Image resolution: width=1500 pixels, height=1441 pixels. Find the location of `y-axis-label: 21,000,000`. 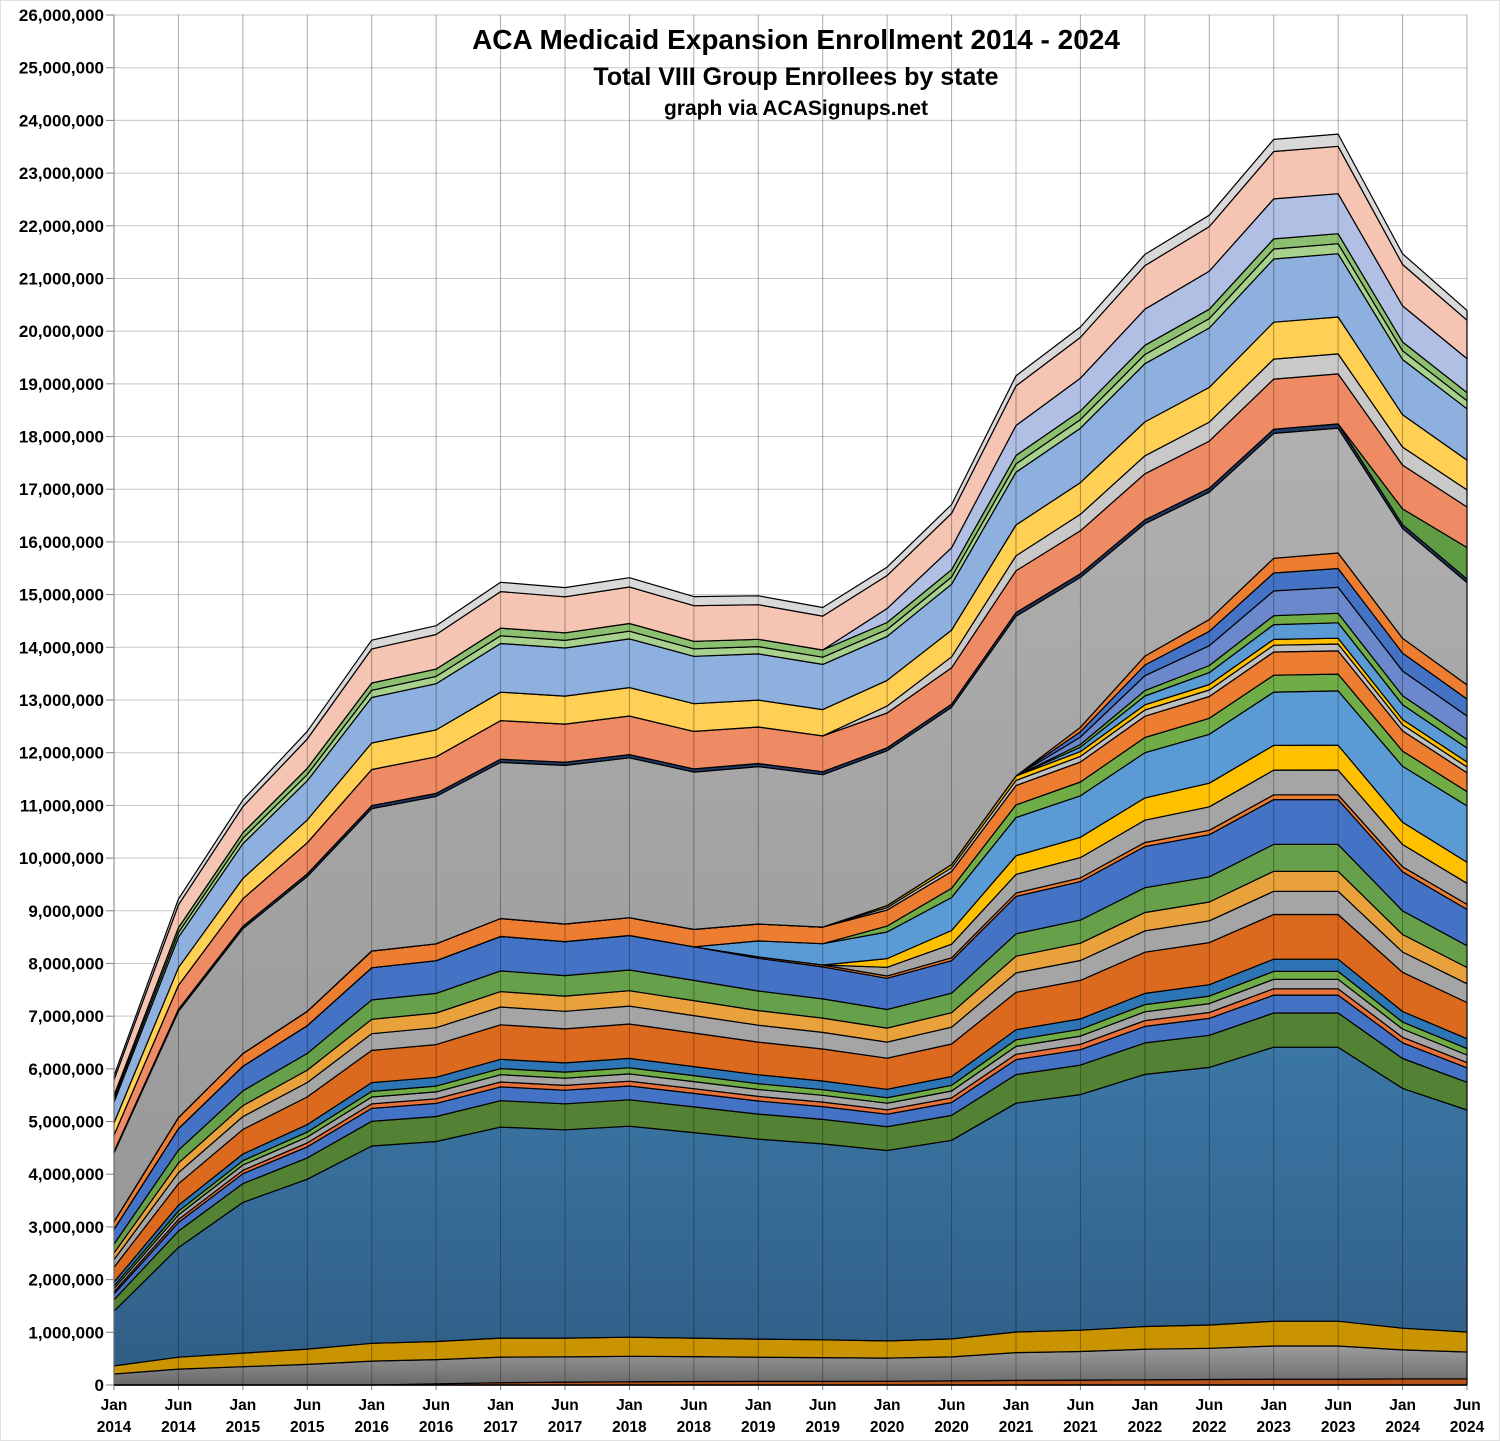

y-axis-label: 21,000,000 is located at coordinates (61, 278).